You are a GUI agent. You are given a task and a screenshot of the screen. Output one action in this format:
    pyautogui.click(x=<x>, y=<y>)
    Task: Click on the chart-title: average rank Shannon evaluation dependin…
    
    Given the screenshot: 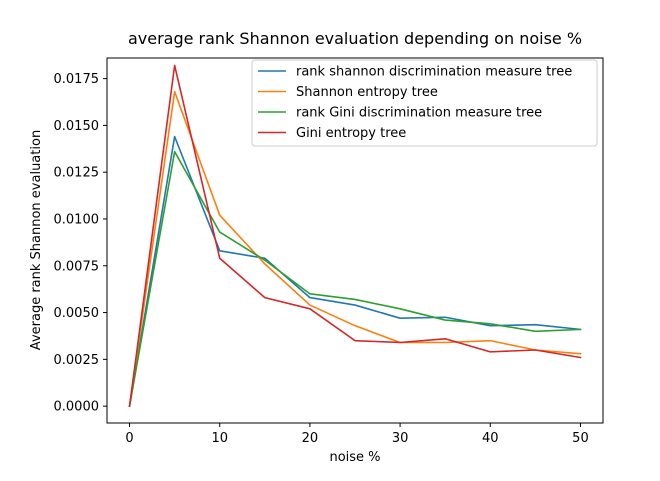 What is the action you would take?
    pyautogui.click(x=355, y=38)
    